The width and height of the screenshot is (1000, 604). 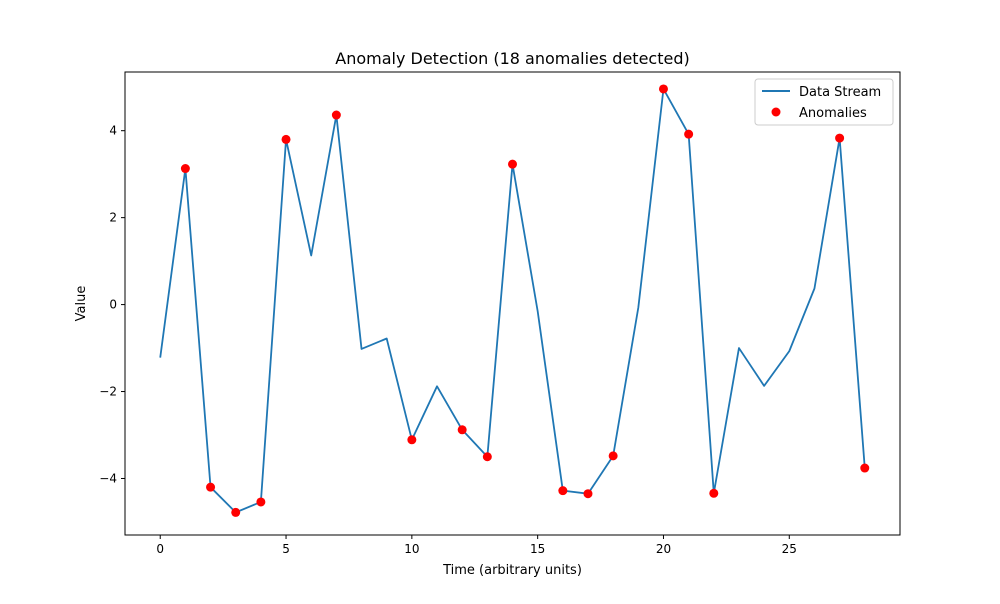 I want to click on x-tick-label: 25, so click(x=789, y=549).